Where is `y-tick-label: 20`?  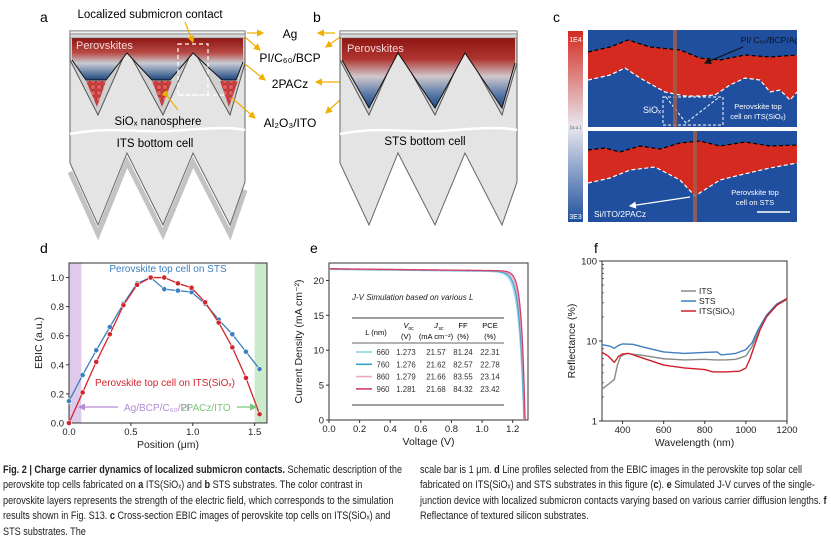 y-tick-label: 20 is located at coordinates (318, 281).